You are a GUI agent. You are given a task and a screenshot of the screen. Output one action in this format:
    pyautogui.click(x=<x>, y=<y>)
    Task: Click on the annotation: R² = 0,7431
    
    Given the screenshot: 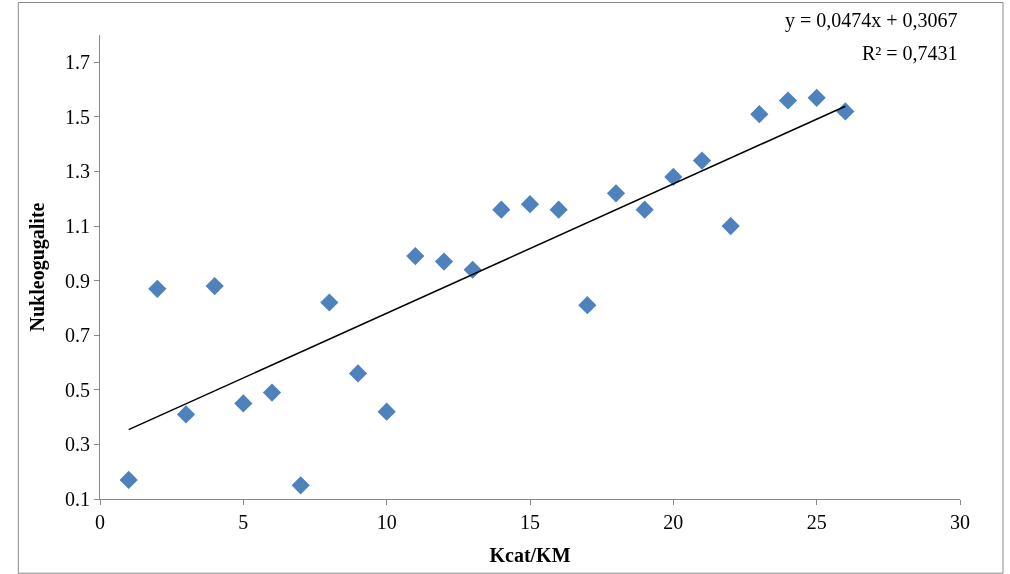 What is the action you would take?
    pyautogui.click(x=910, y=53)
    